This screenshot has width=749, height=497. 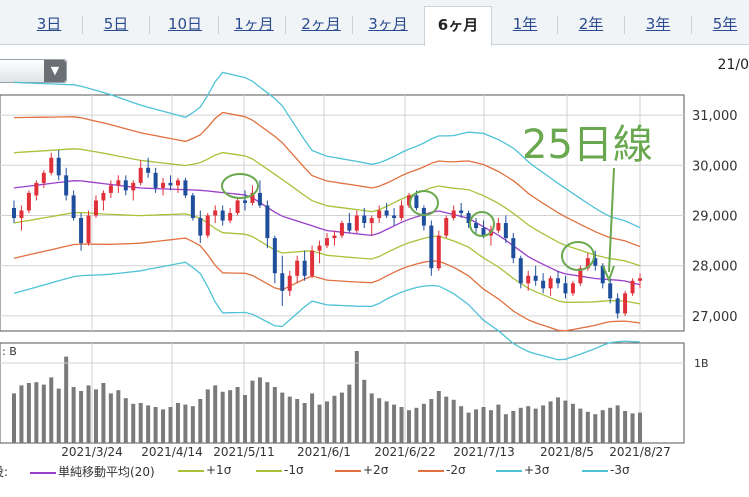 I want to click on tab-6: 3ヶ月, so click(x=388, y=24).